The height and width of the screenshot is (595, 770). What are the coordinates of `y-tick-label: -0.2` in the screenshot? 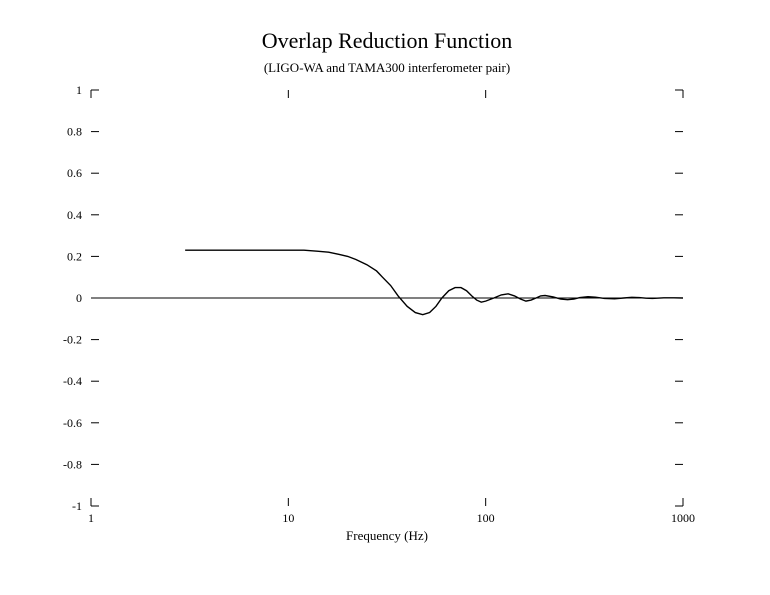 It's located at (72, 340).